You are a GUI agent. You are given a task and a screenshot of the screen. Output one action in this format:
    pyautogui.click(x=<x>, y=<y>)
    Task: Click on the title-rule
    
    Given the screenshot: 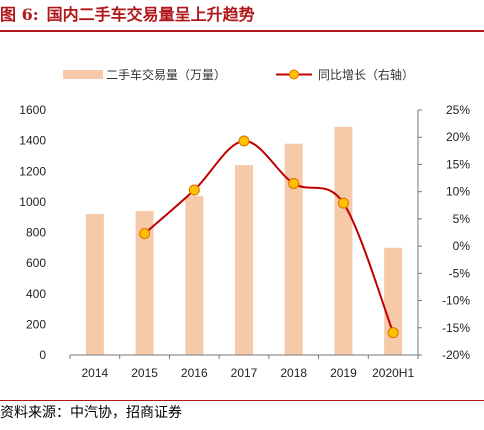 What is the action you would take?
    pyautogui.click(x=242, y=31)
    